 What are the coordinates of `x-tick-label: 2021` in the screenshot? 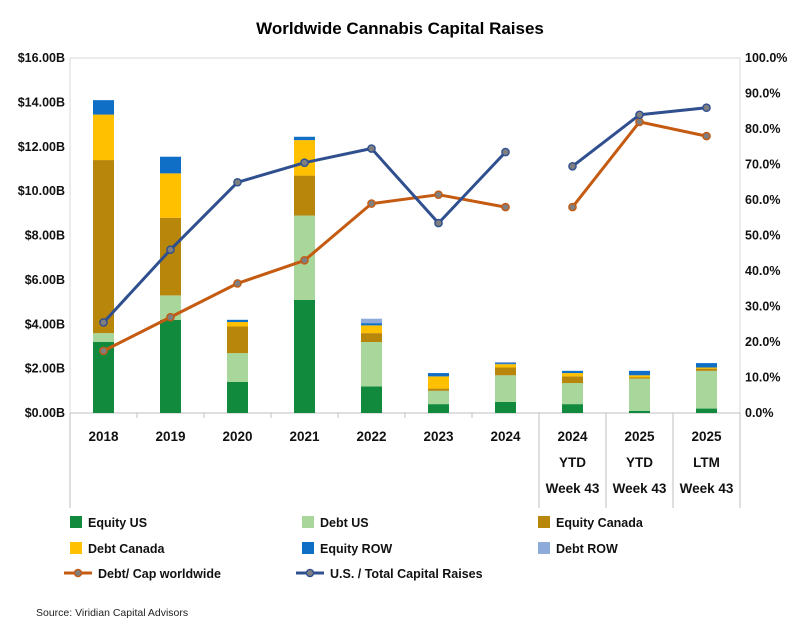 It's located at (304, 436).